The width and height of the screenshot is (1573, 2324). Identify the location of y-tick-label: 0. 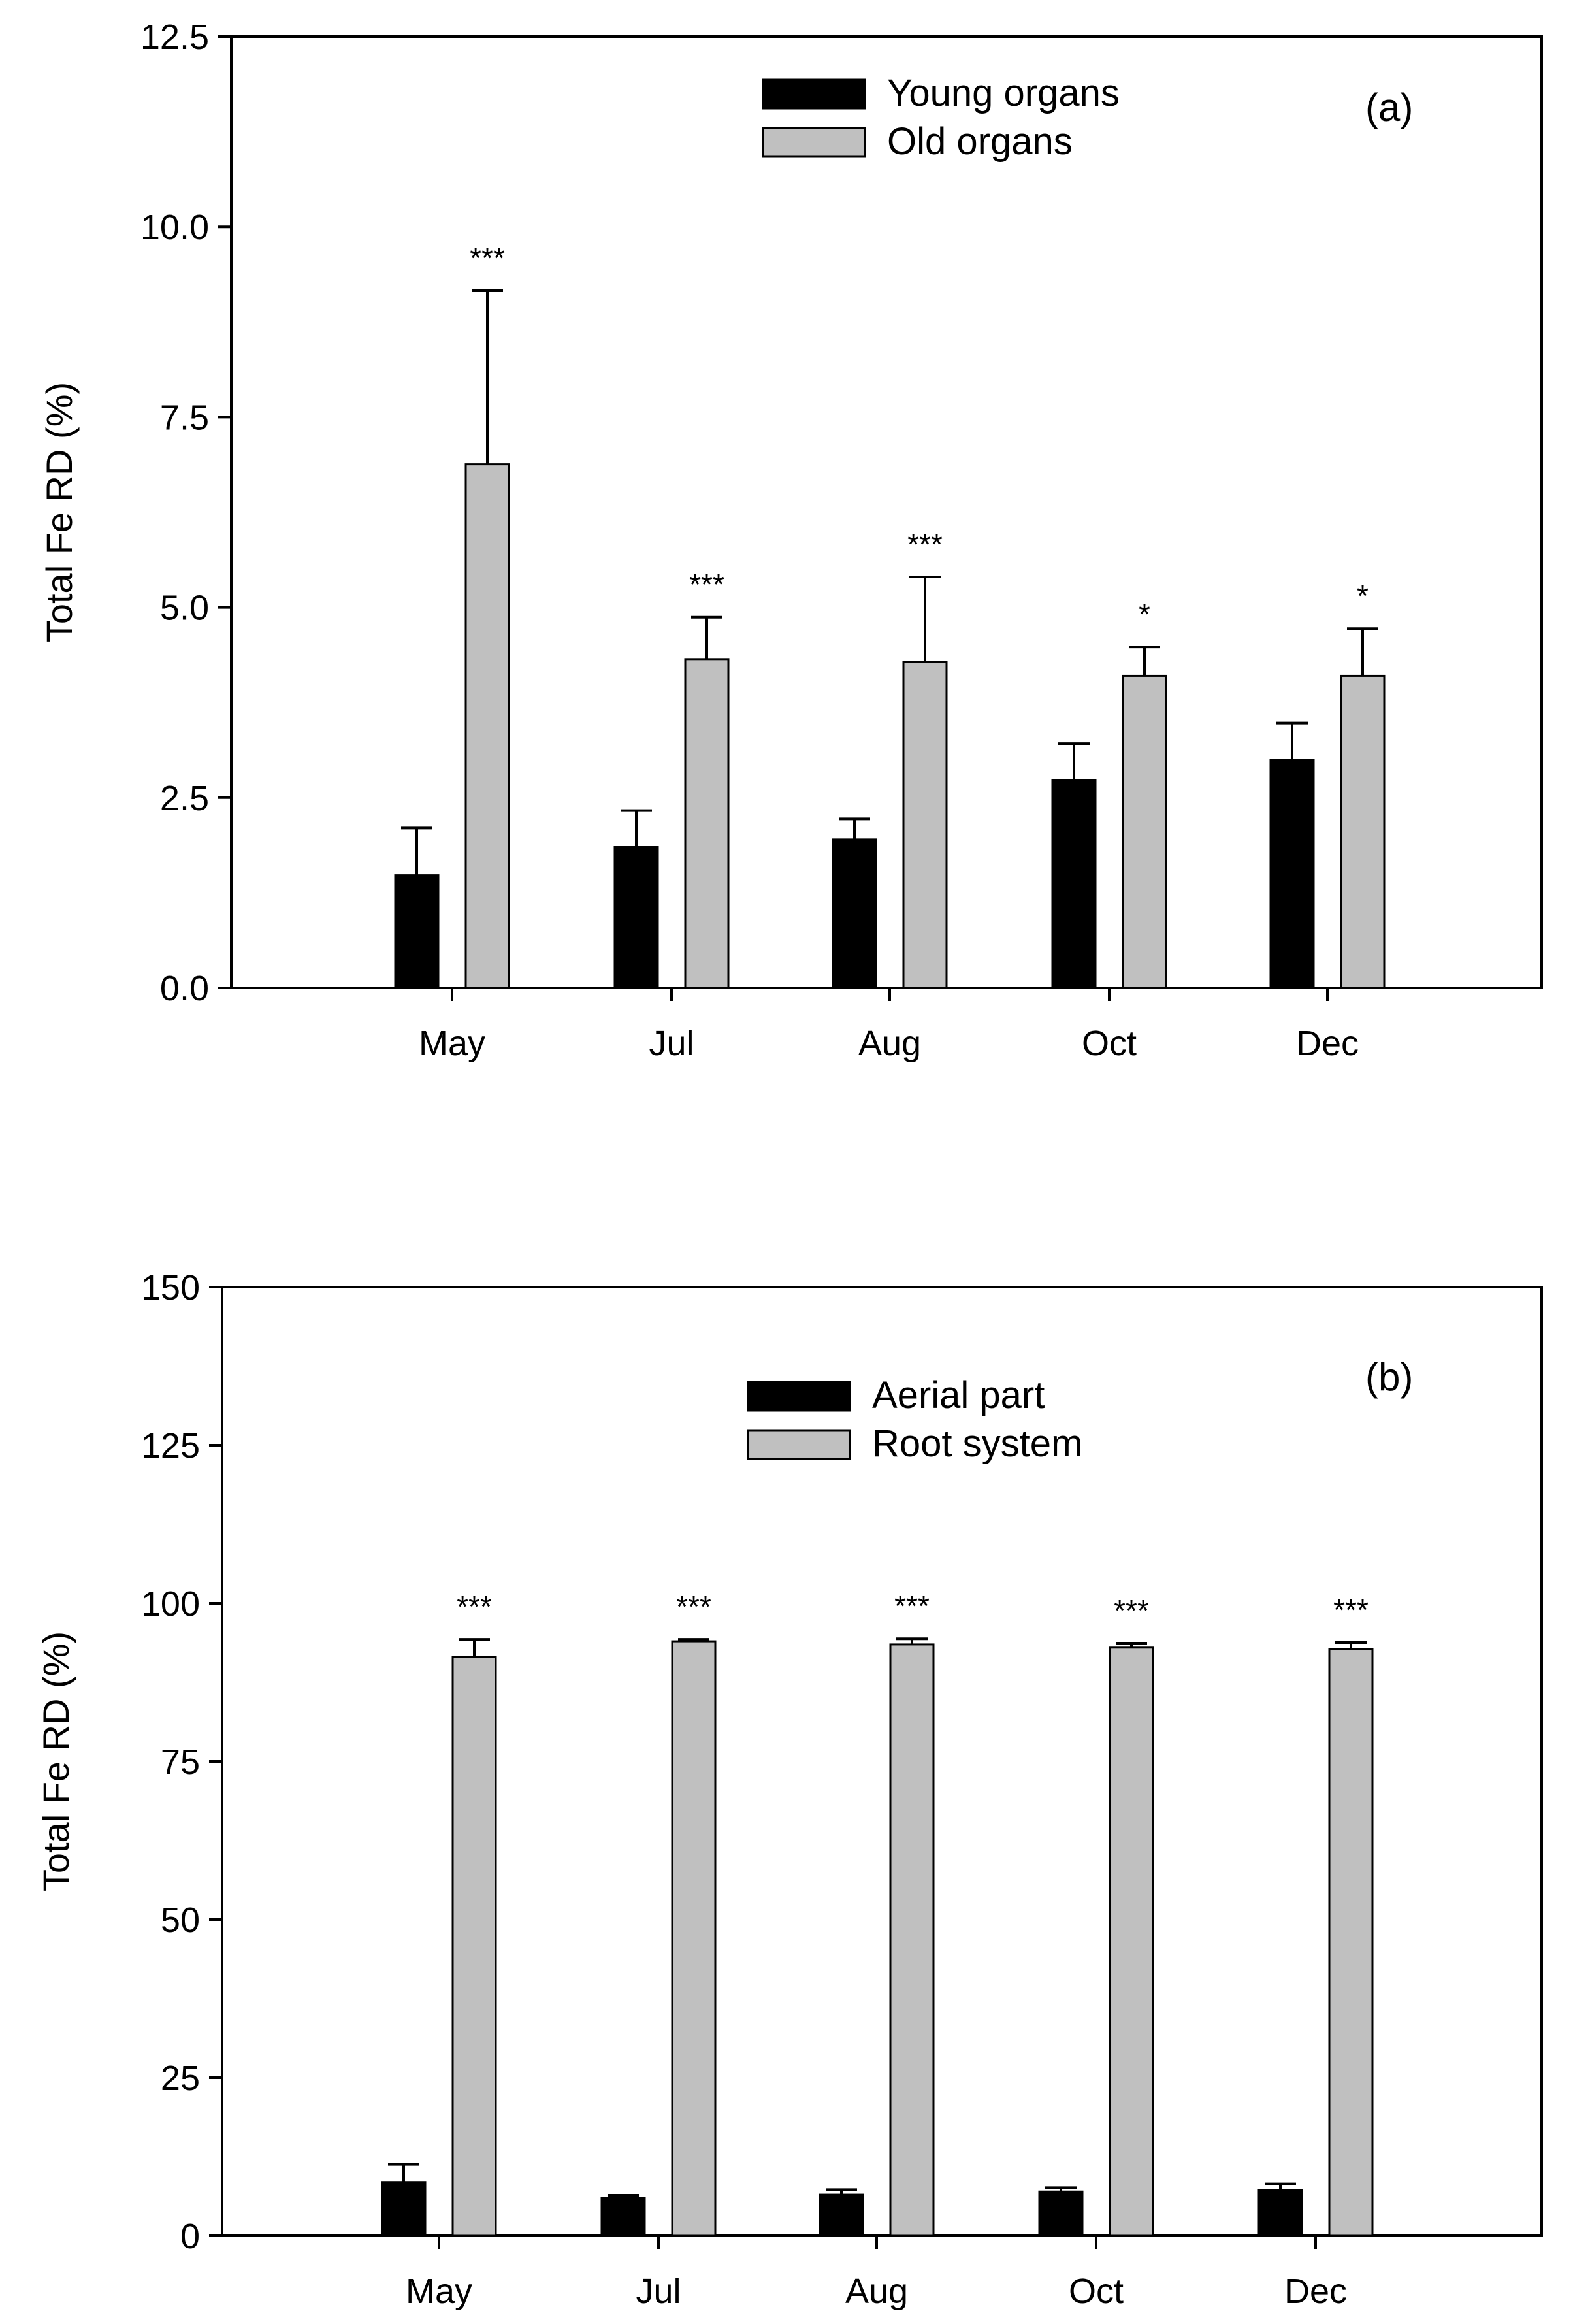
(190, 2236).